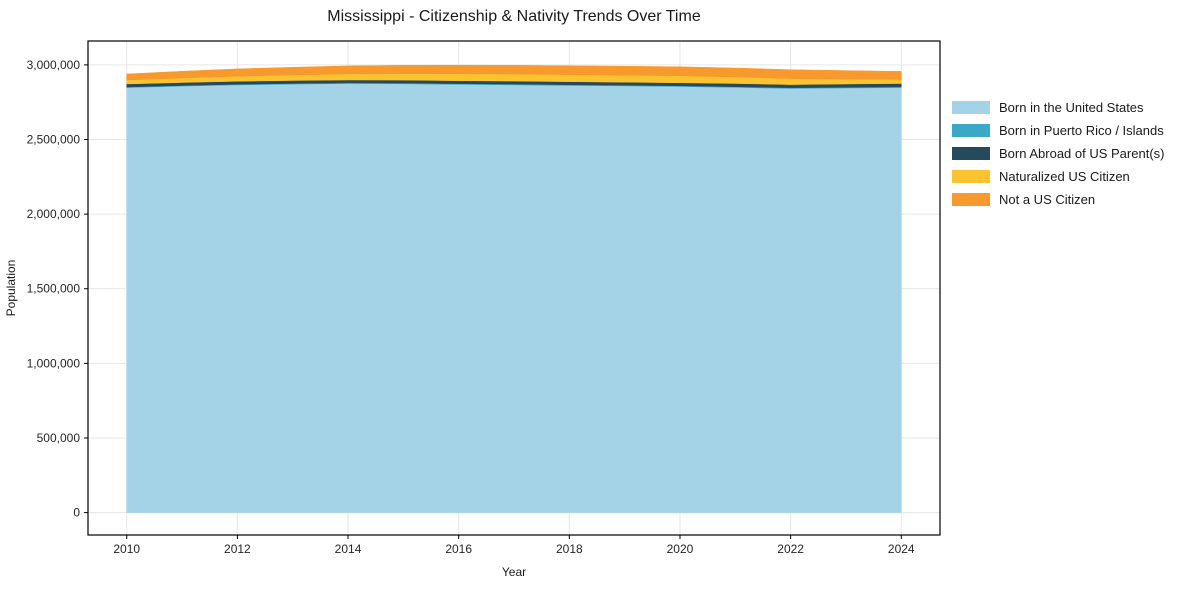 The width and height of the screenshot is (1189, 590). What do you see at coordinates (458, 549) in the screenshot?
I see `x-tick-label: 2016` at bounding box center [458, 549].